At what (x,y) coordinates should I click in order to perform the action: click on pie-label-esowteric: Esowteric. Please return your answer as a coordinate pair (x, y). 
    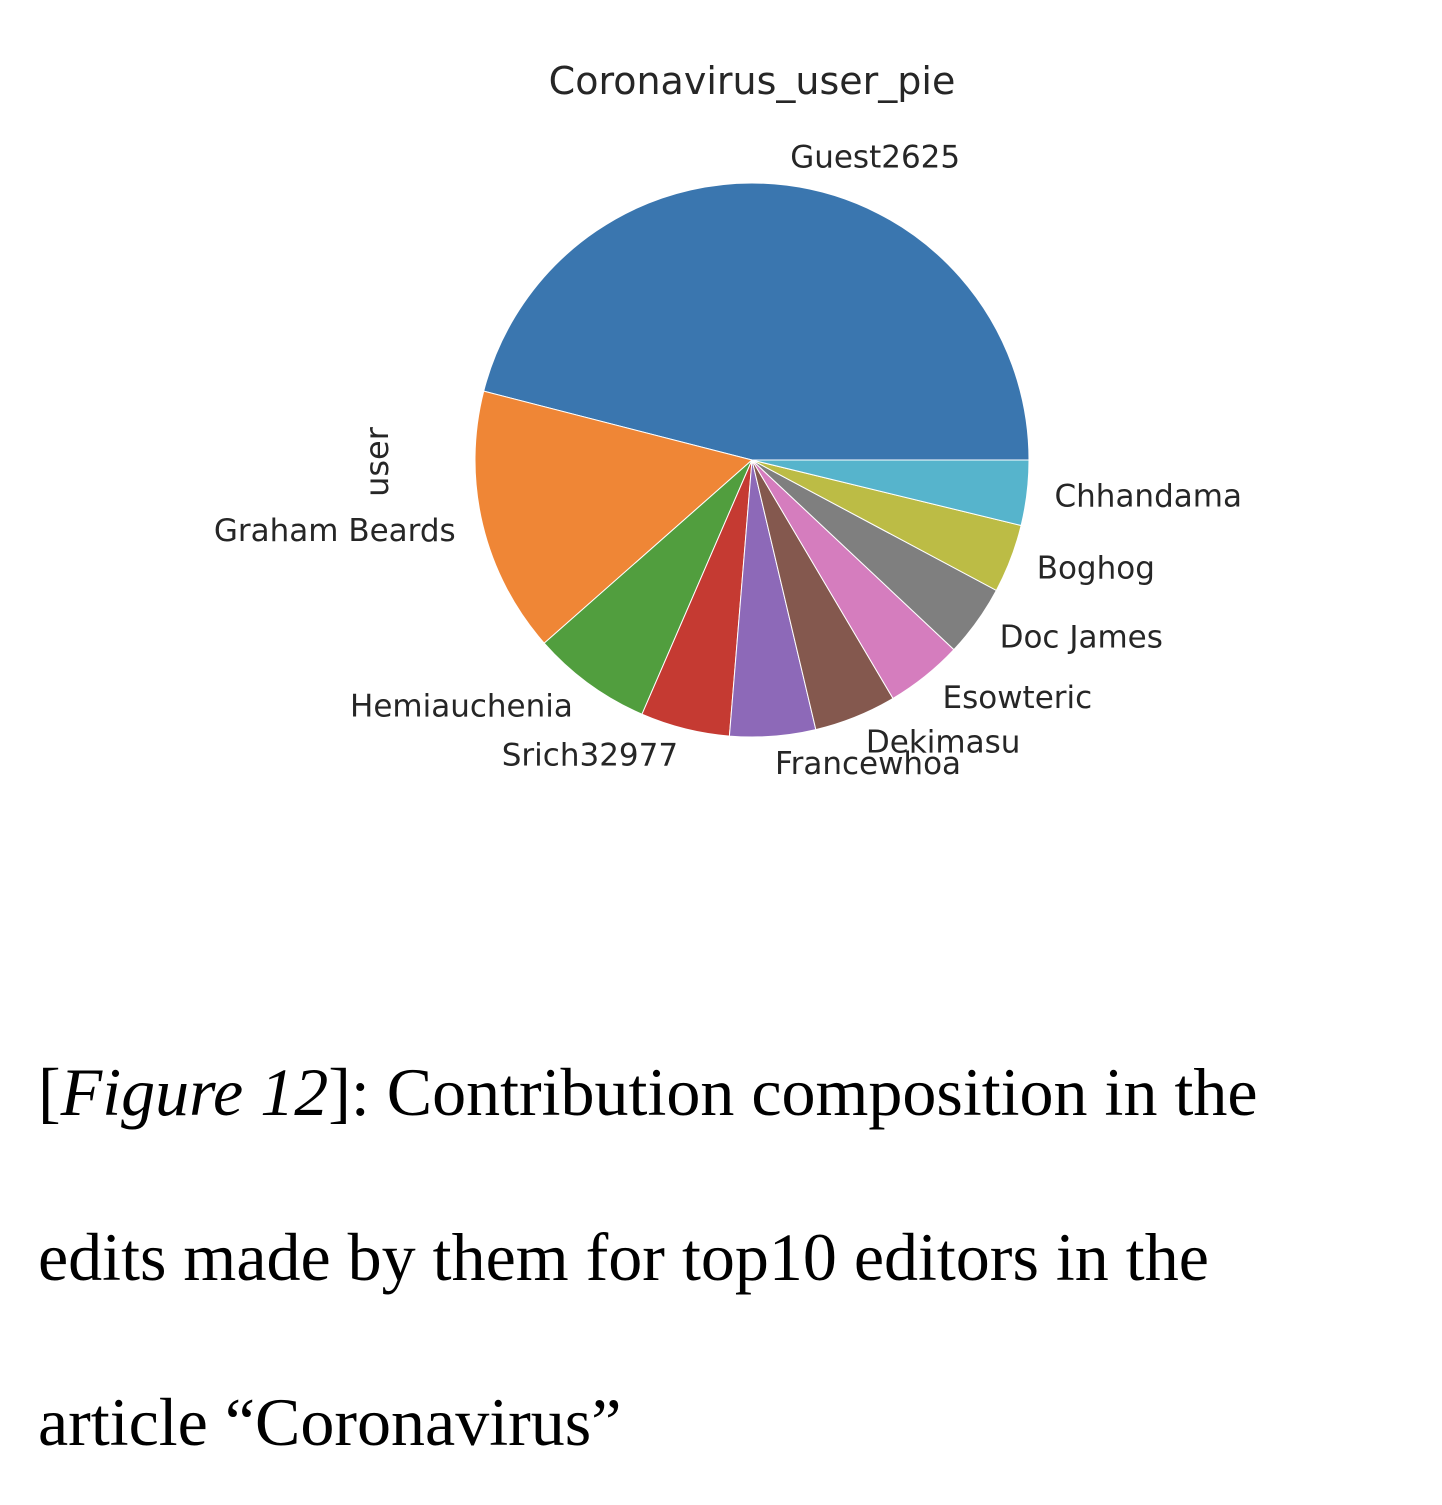
    Looking at the image, I should click on (1018, 698).